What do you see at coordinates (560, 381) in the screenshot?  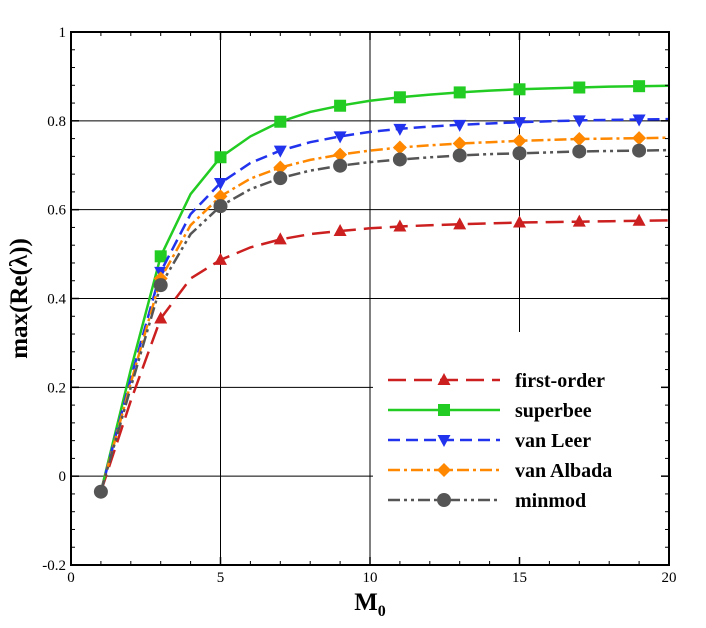 I see `legend-label: first-order` at bounding box center [560, 381].